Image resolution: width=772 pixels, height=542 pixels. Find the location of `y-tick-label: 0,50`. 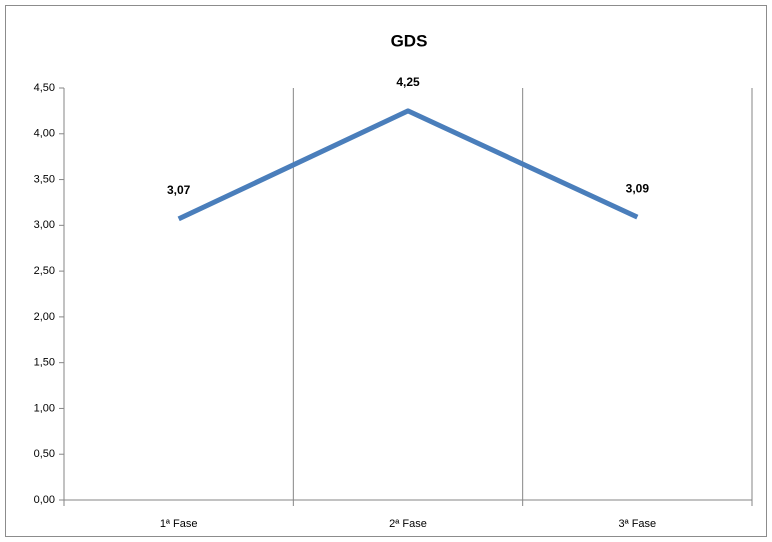

y-tick-label: 0,50 is located at coordinates (44, 454).